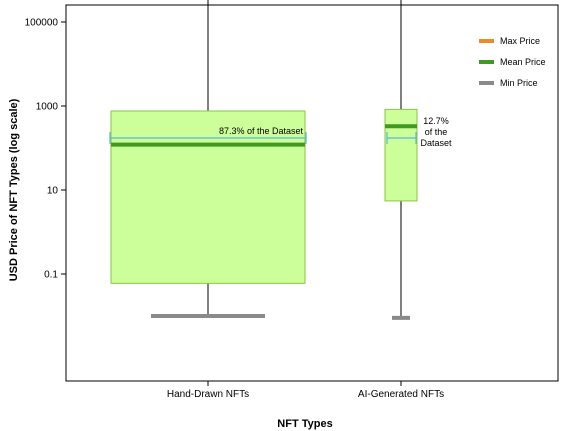 This screenshot has height=431, width=566. What do you see at coordinates (42, 23) in the screenshot?
I see `y-tick-label: 100000` at bounding box center [42, 23].